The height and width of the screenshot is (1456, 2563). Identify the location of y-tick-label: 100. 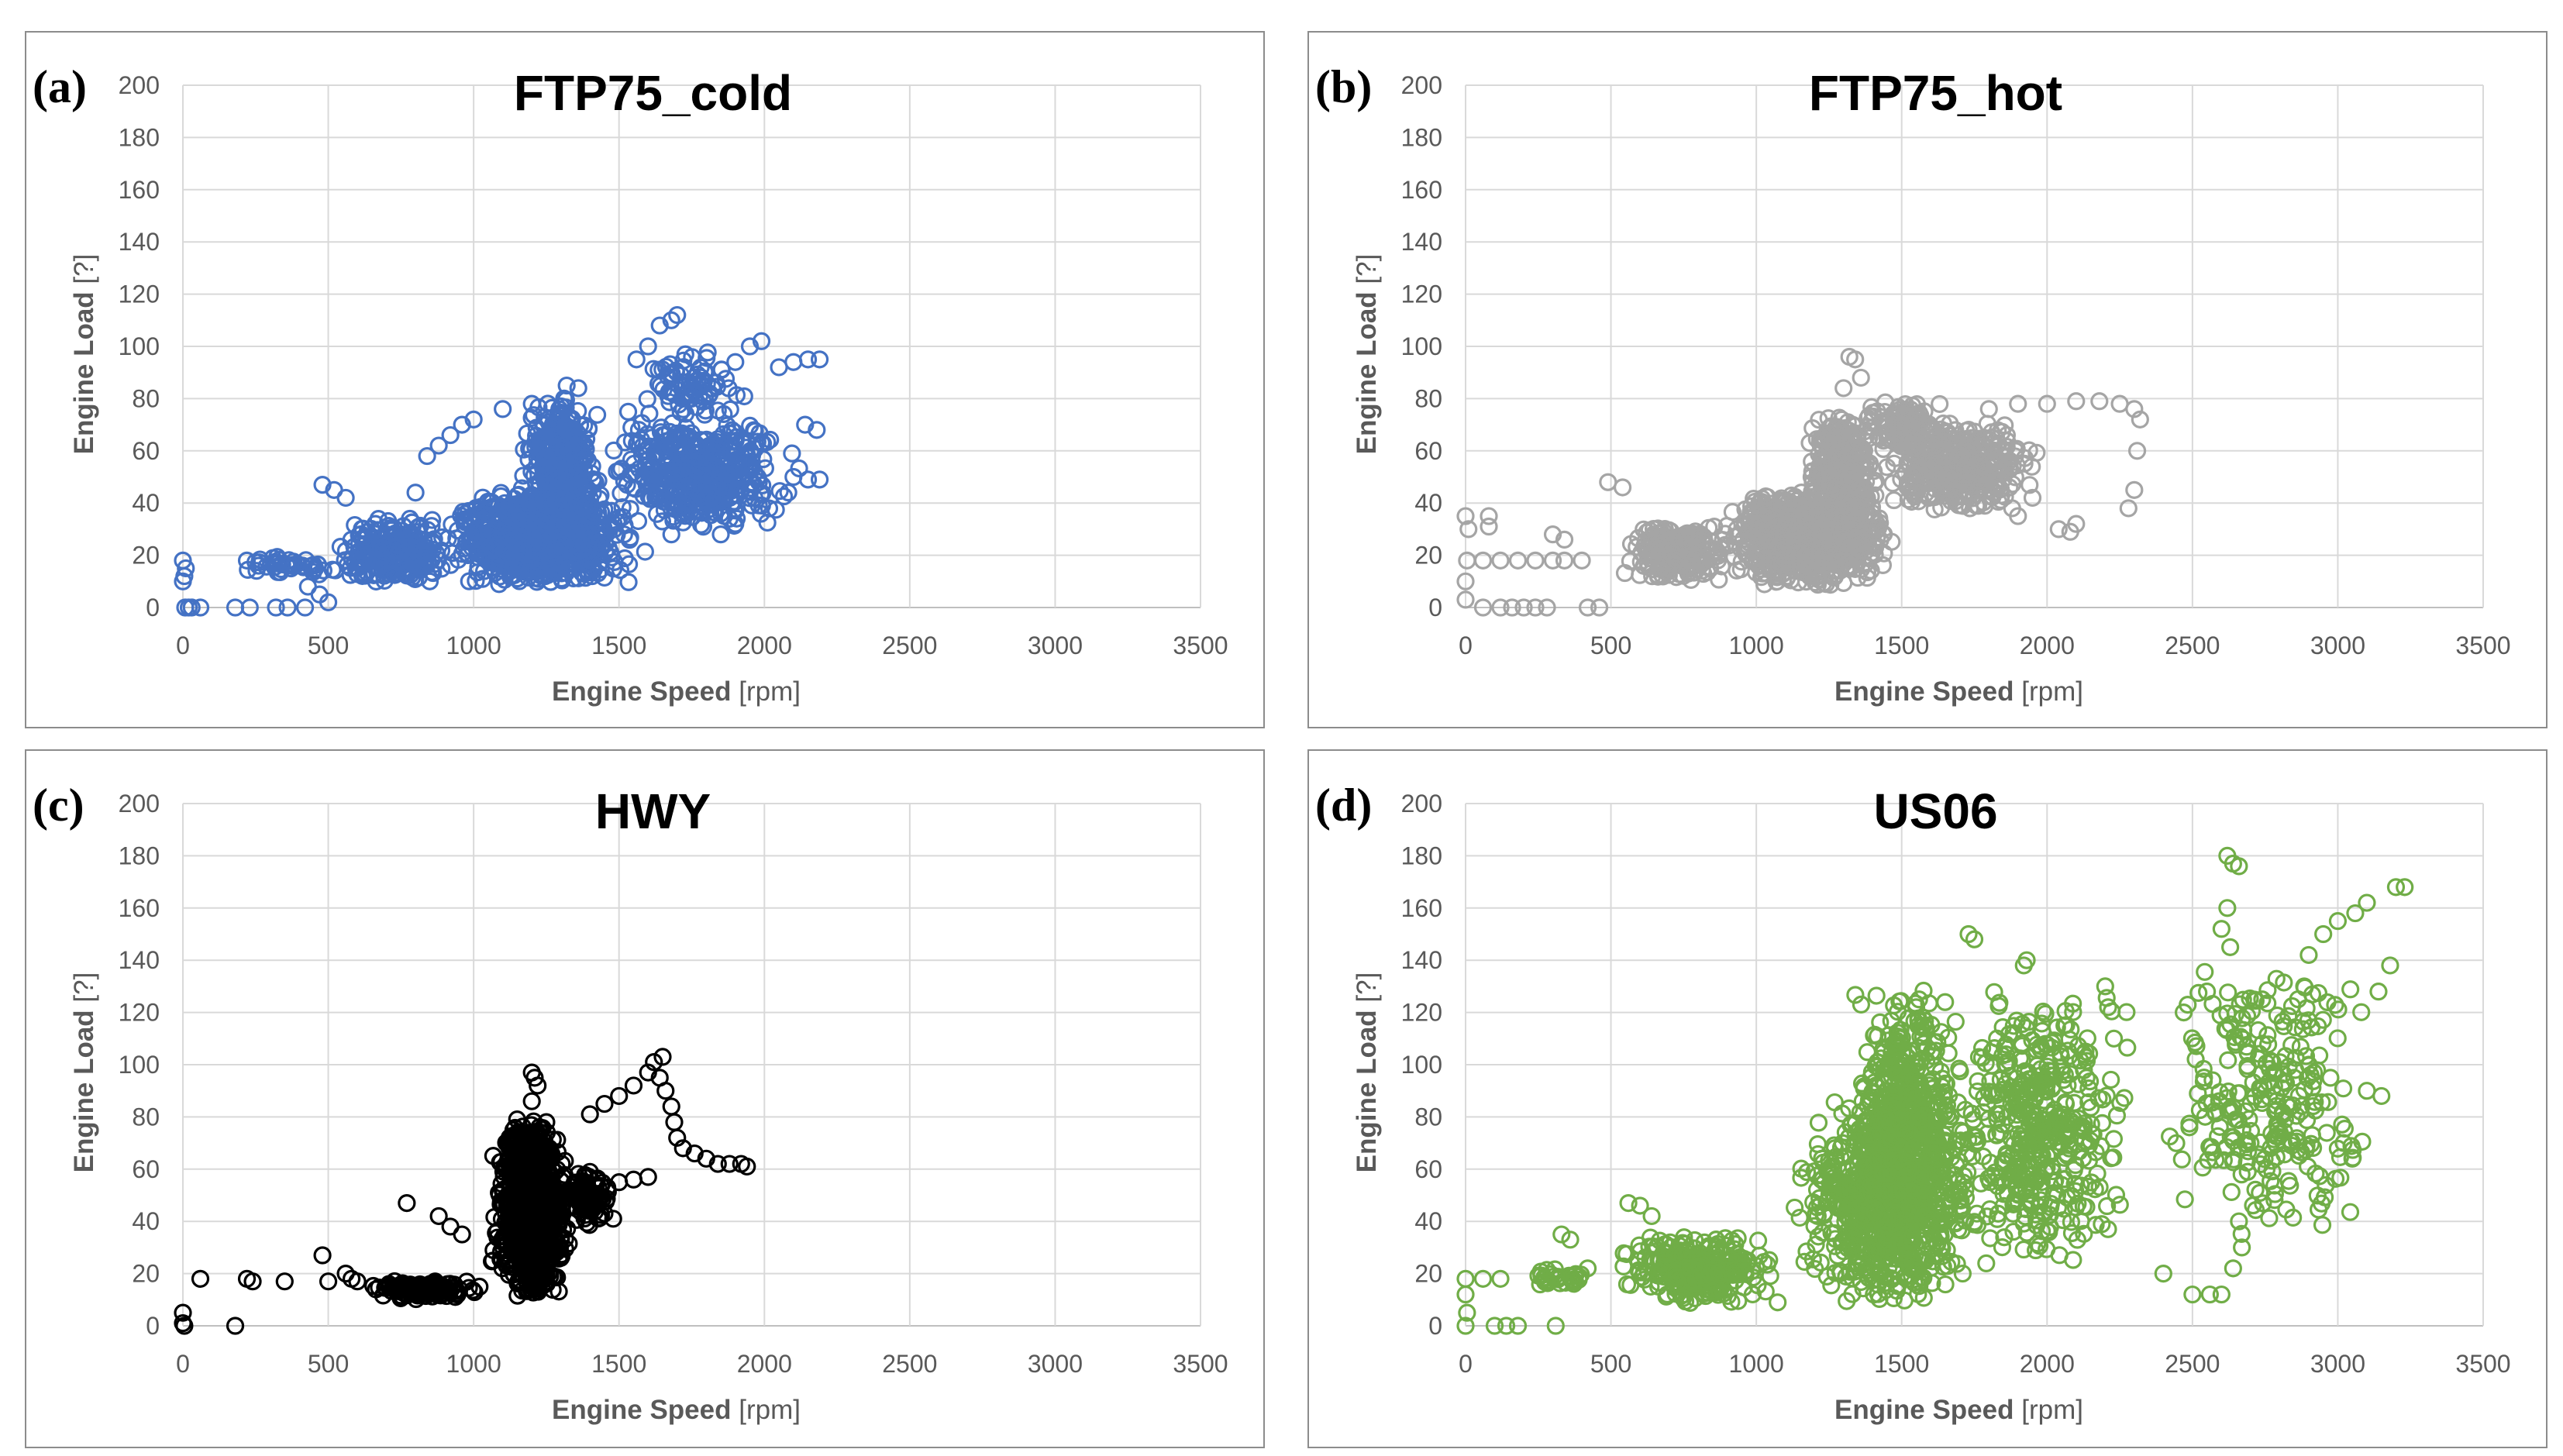
(1421, 346).